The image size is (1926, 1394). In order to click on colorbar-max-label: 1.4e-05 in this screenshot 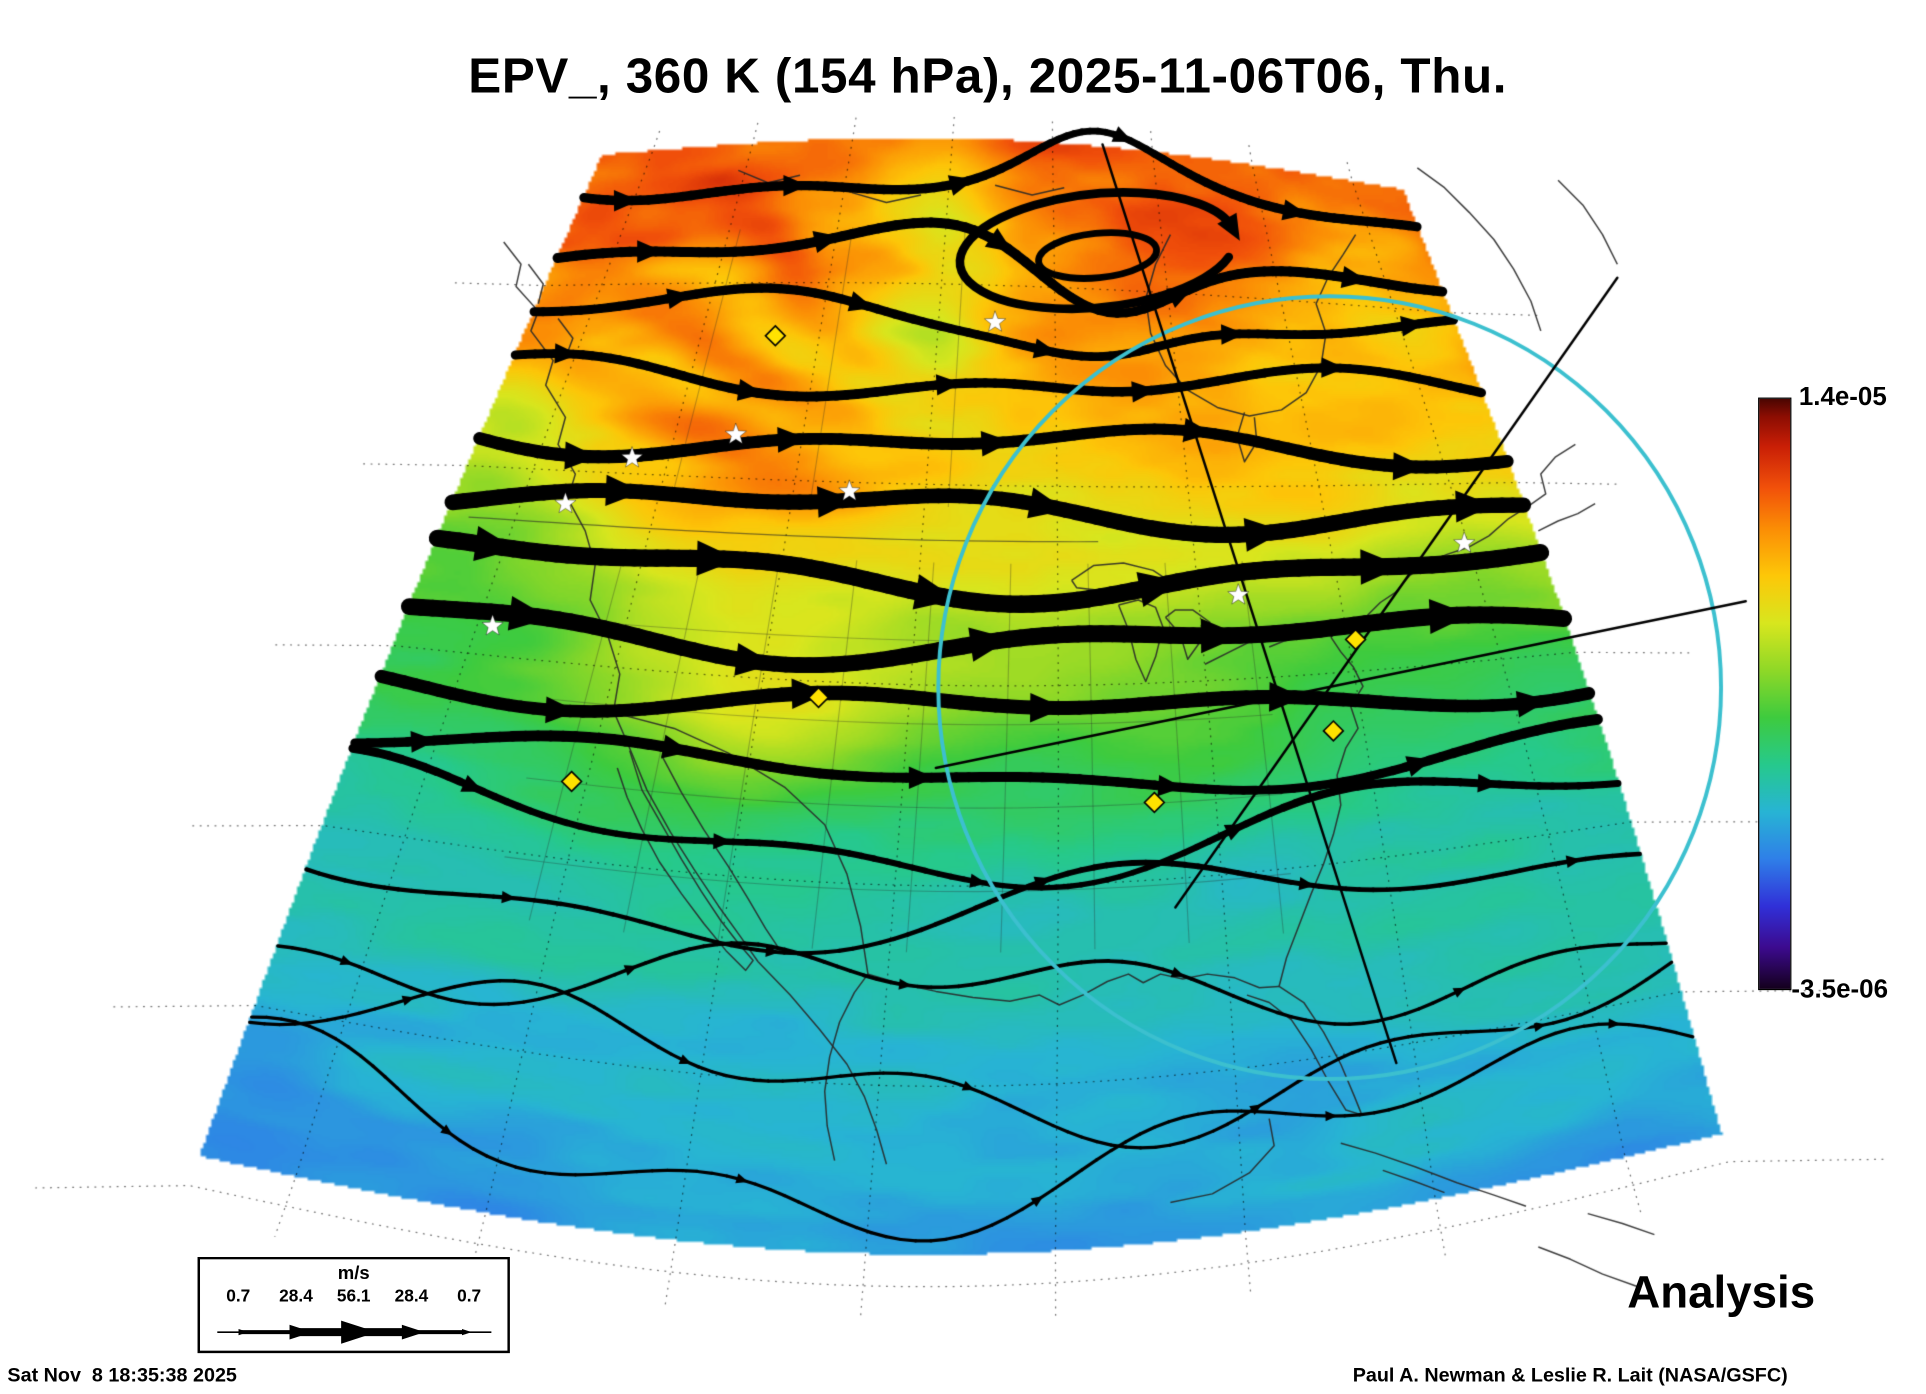, I will do `click(1842, 397)`.